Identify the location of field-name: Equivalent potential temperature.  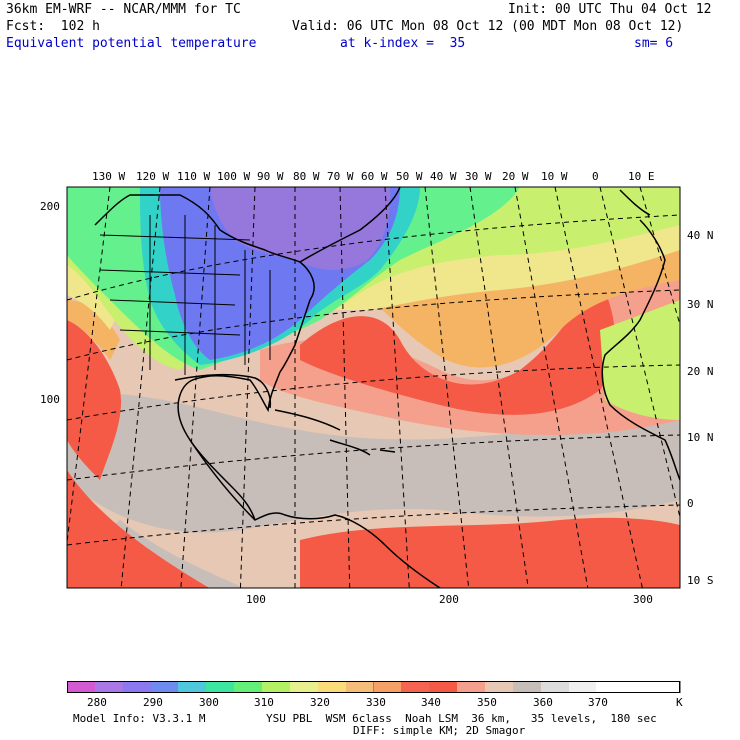
(131, 43).